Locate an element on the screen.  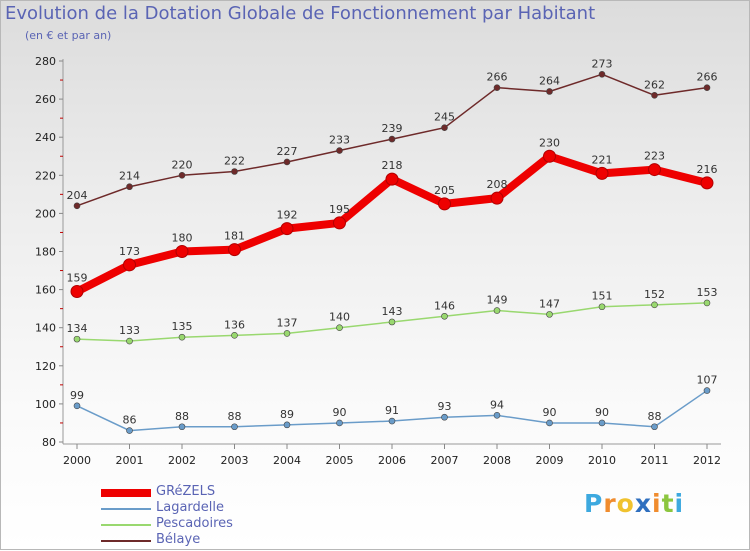
data-label-belaye: 214 is located at coordinates (129, 176).